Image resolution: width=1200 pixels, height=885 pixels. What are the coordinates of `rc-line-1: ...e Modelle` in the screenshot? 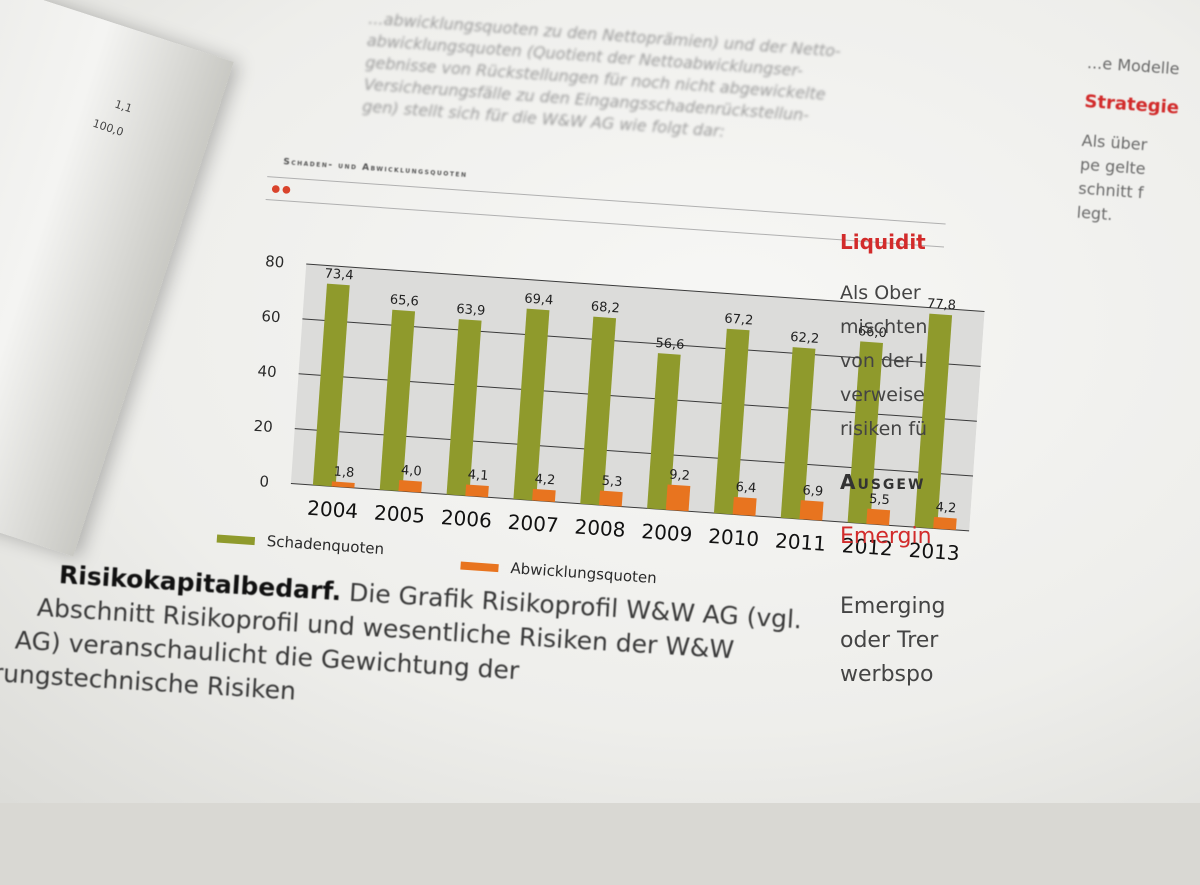 It's located at (1133, 66).